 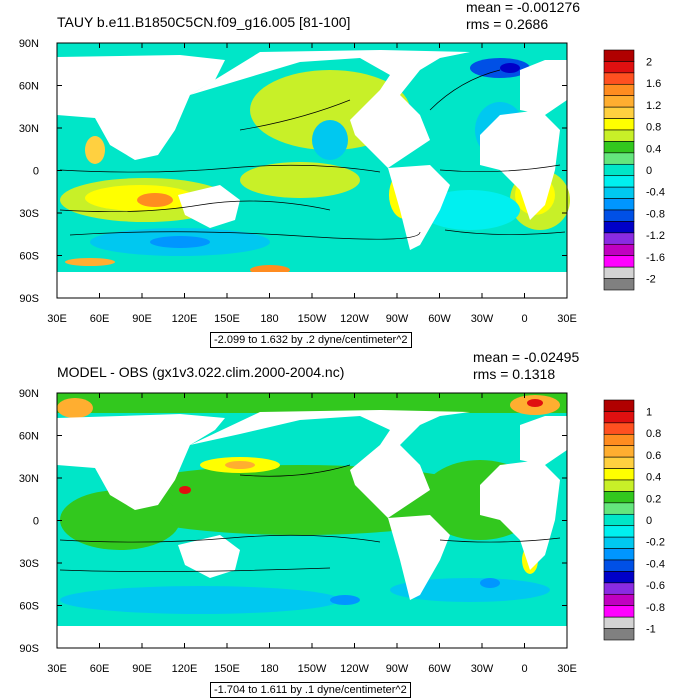 What do you see at coordinates (523, 7) in the screenshot?
I see `mean-value: mean = -0.001276` at bounding box center [523, 7].